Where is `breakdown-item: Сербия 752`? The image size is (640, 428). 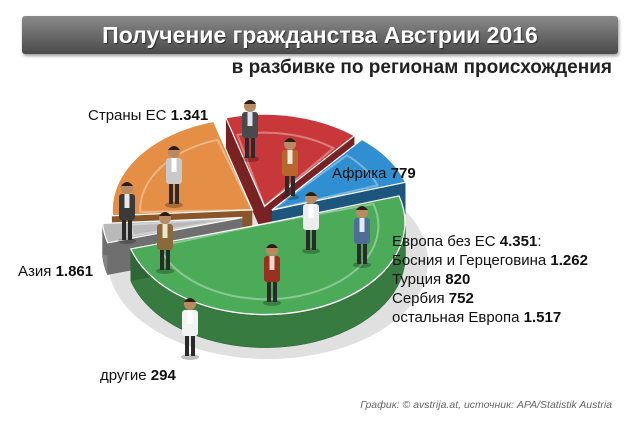 breakdown-item: Сербия 752 is located at coordinates (433, 298).